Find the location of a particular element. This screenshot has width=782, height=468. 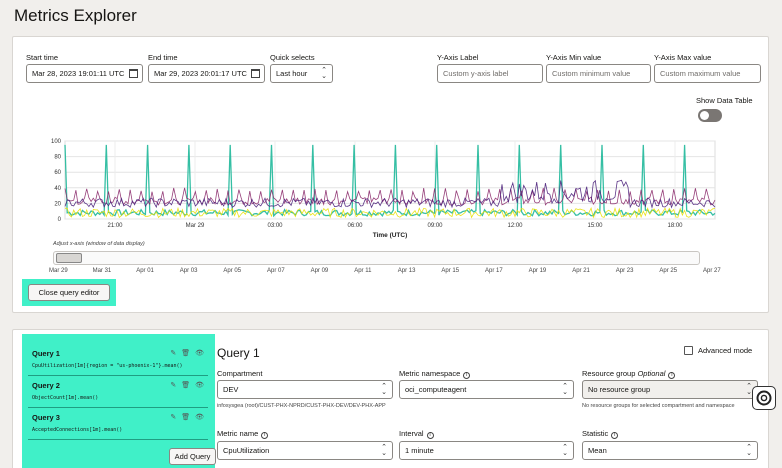

show-data-table-label: Show Data Table is located at coordinates (724, 100).